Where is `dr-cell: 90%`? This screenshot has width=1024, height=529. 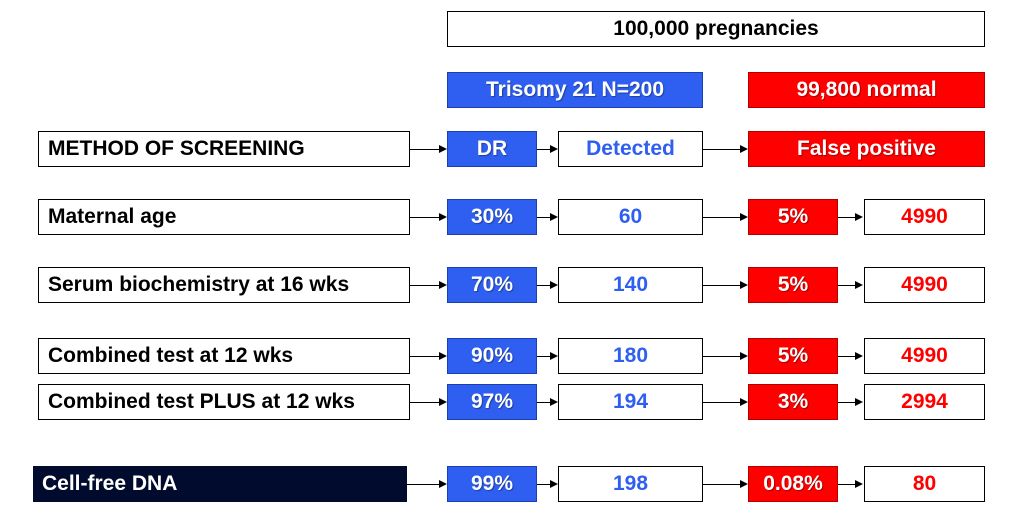 dr-cell: 90% is located at coordinates (492, 356).